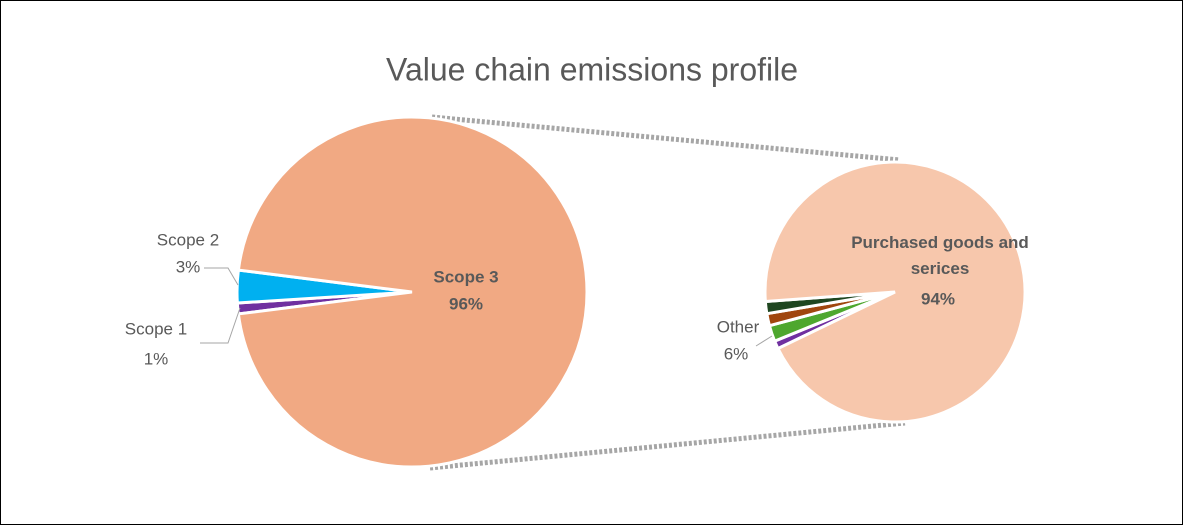  I want to click on group-label: Other, so click(738, 326).